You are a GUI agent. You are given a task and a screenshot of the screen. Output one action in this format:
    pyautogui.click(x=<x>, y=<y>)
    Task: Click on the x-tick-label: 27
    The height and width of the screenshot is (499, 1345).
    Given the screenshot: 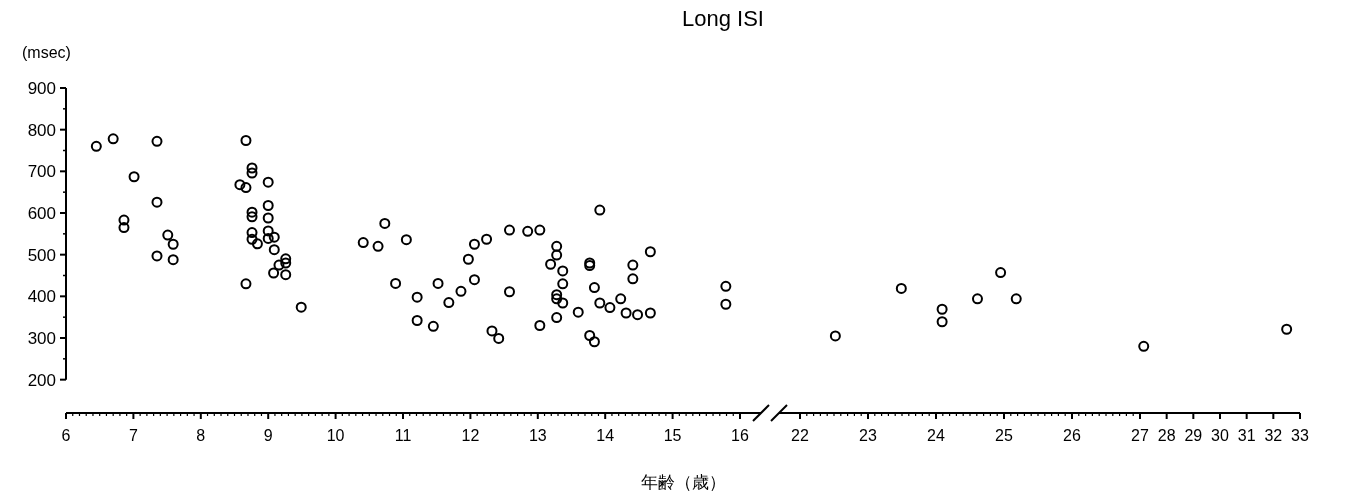 What is the action you would take?
    pyautogui.click(x=1140, y=435)
    